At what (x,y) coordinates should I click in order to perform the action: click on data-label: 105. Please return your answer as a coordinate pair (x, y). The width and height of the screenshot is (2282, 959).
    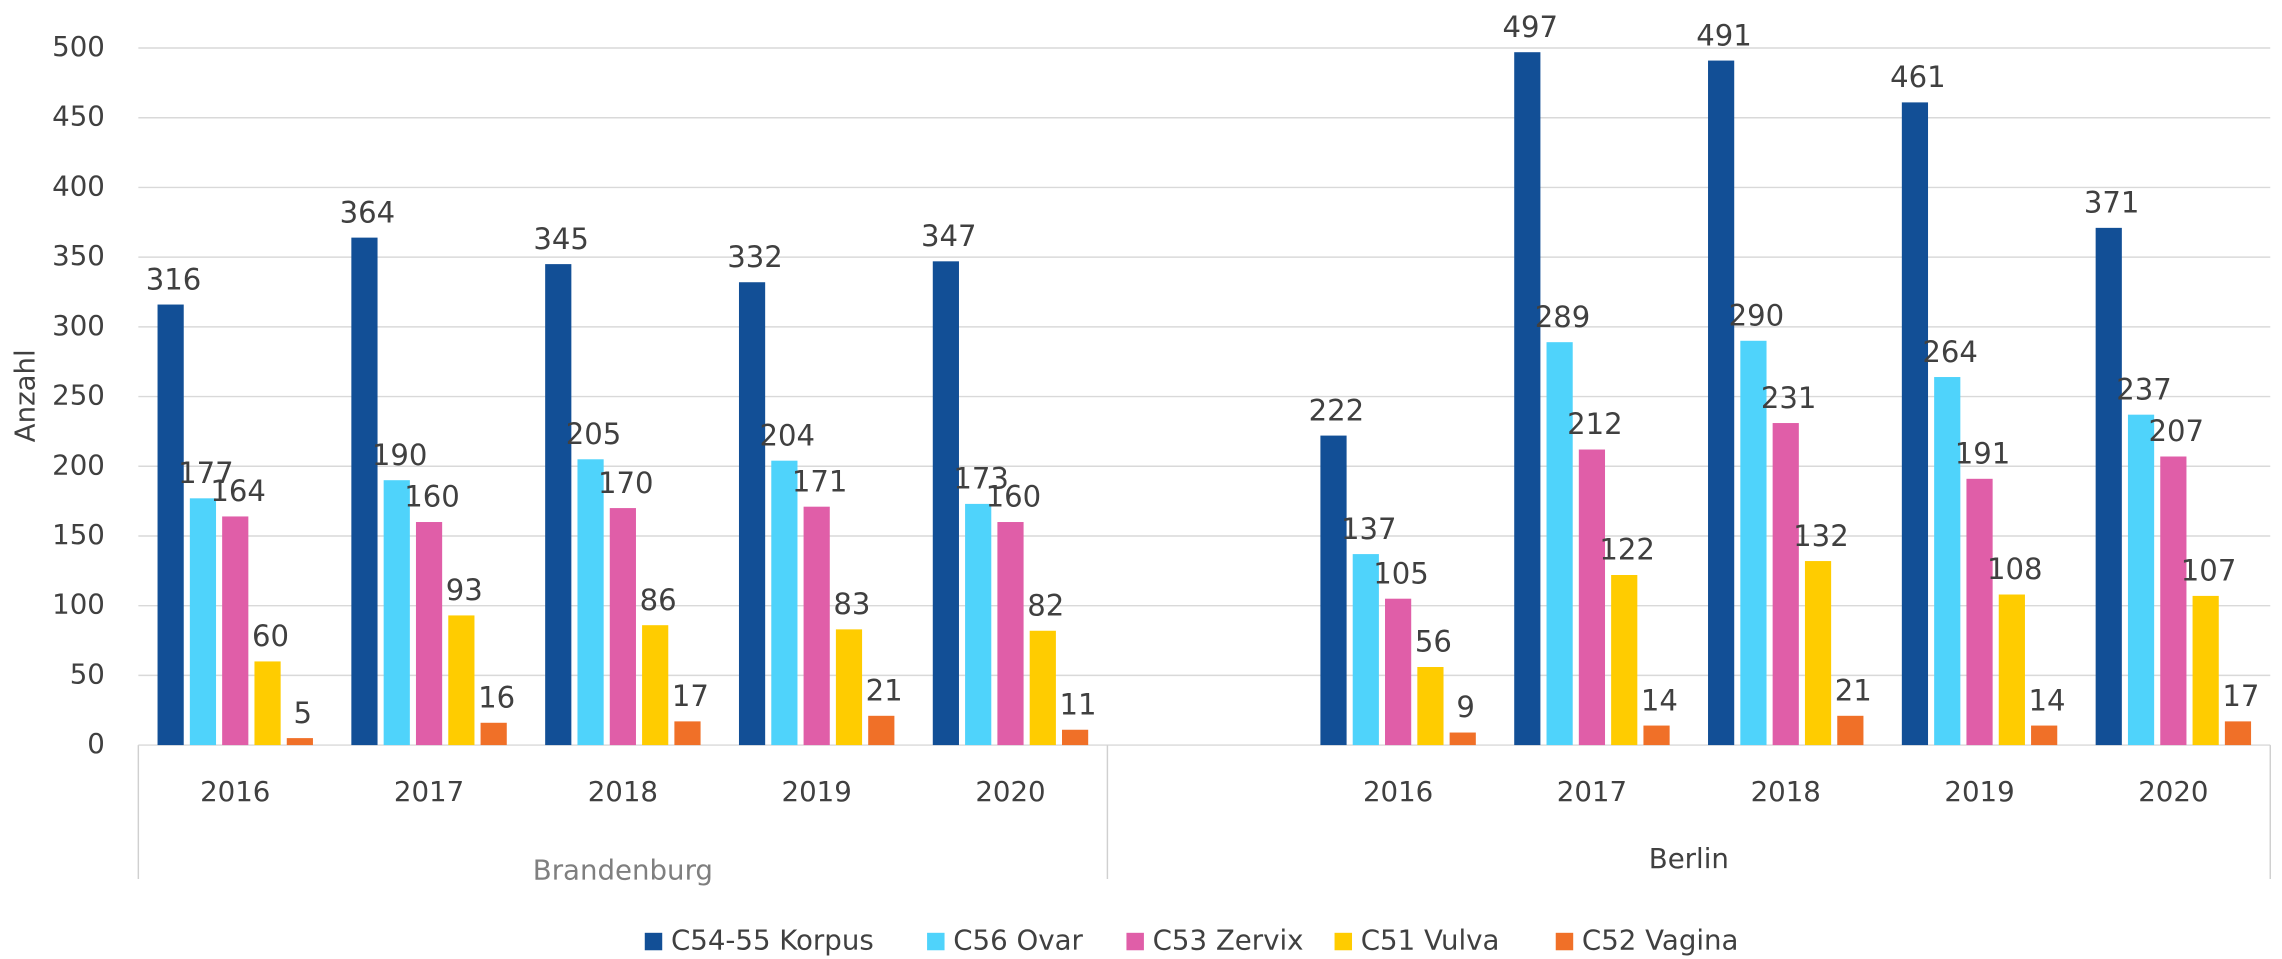
    Looking at the image, I should click on (1401, 573).